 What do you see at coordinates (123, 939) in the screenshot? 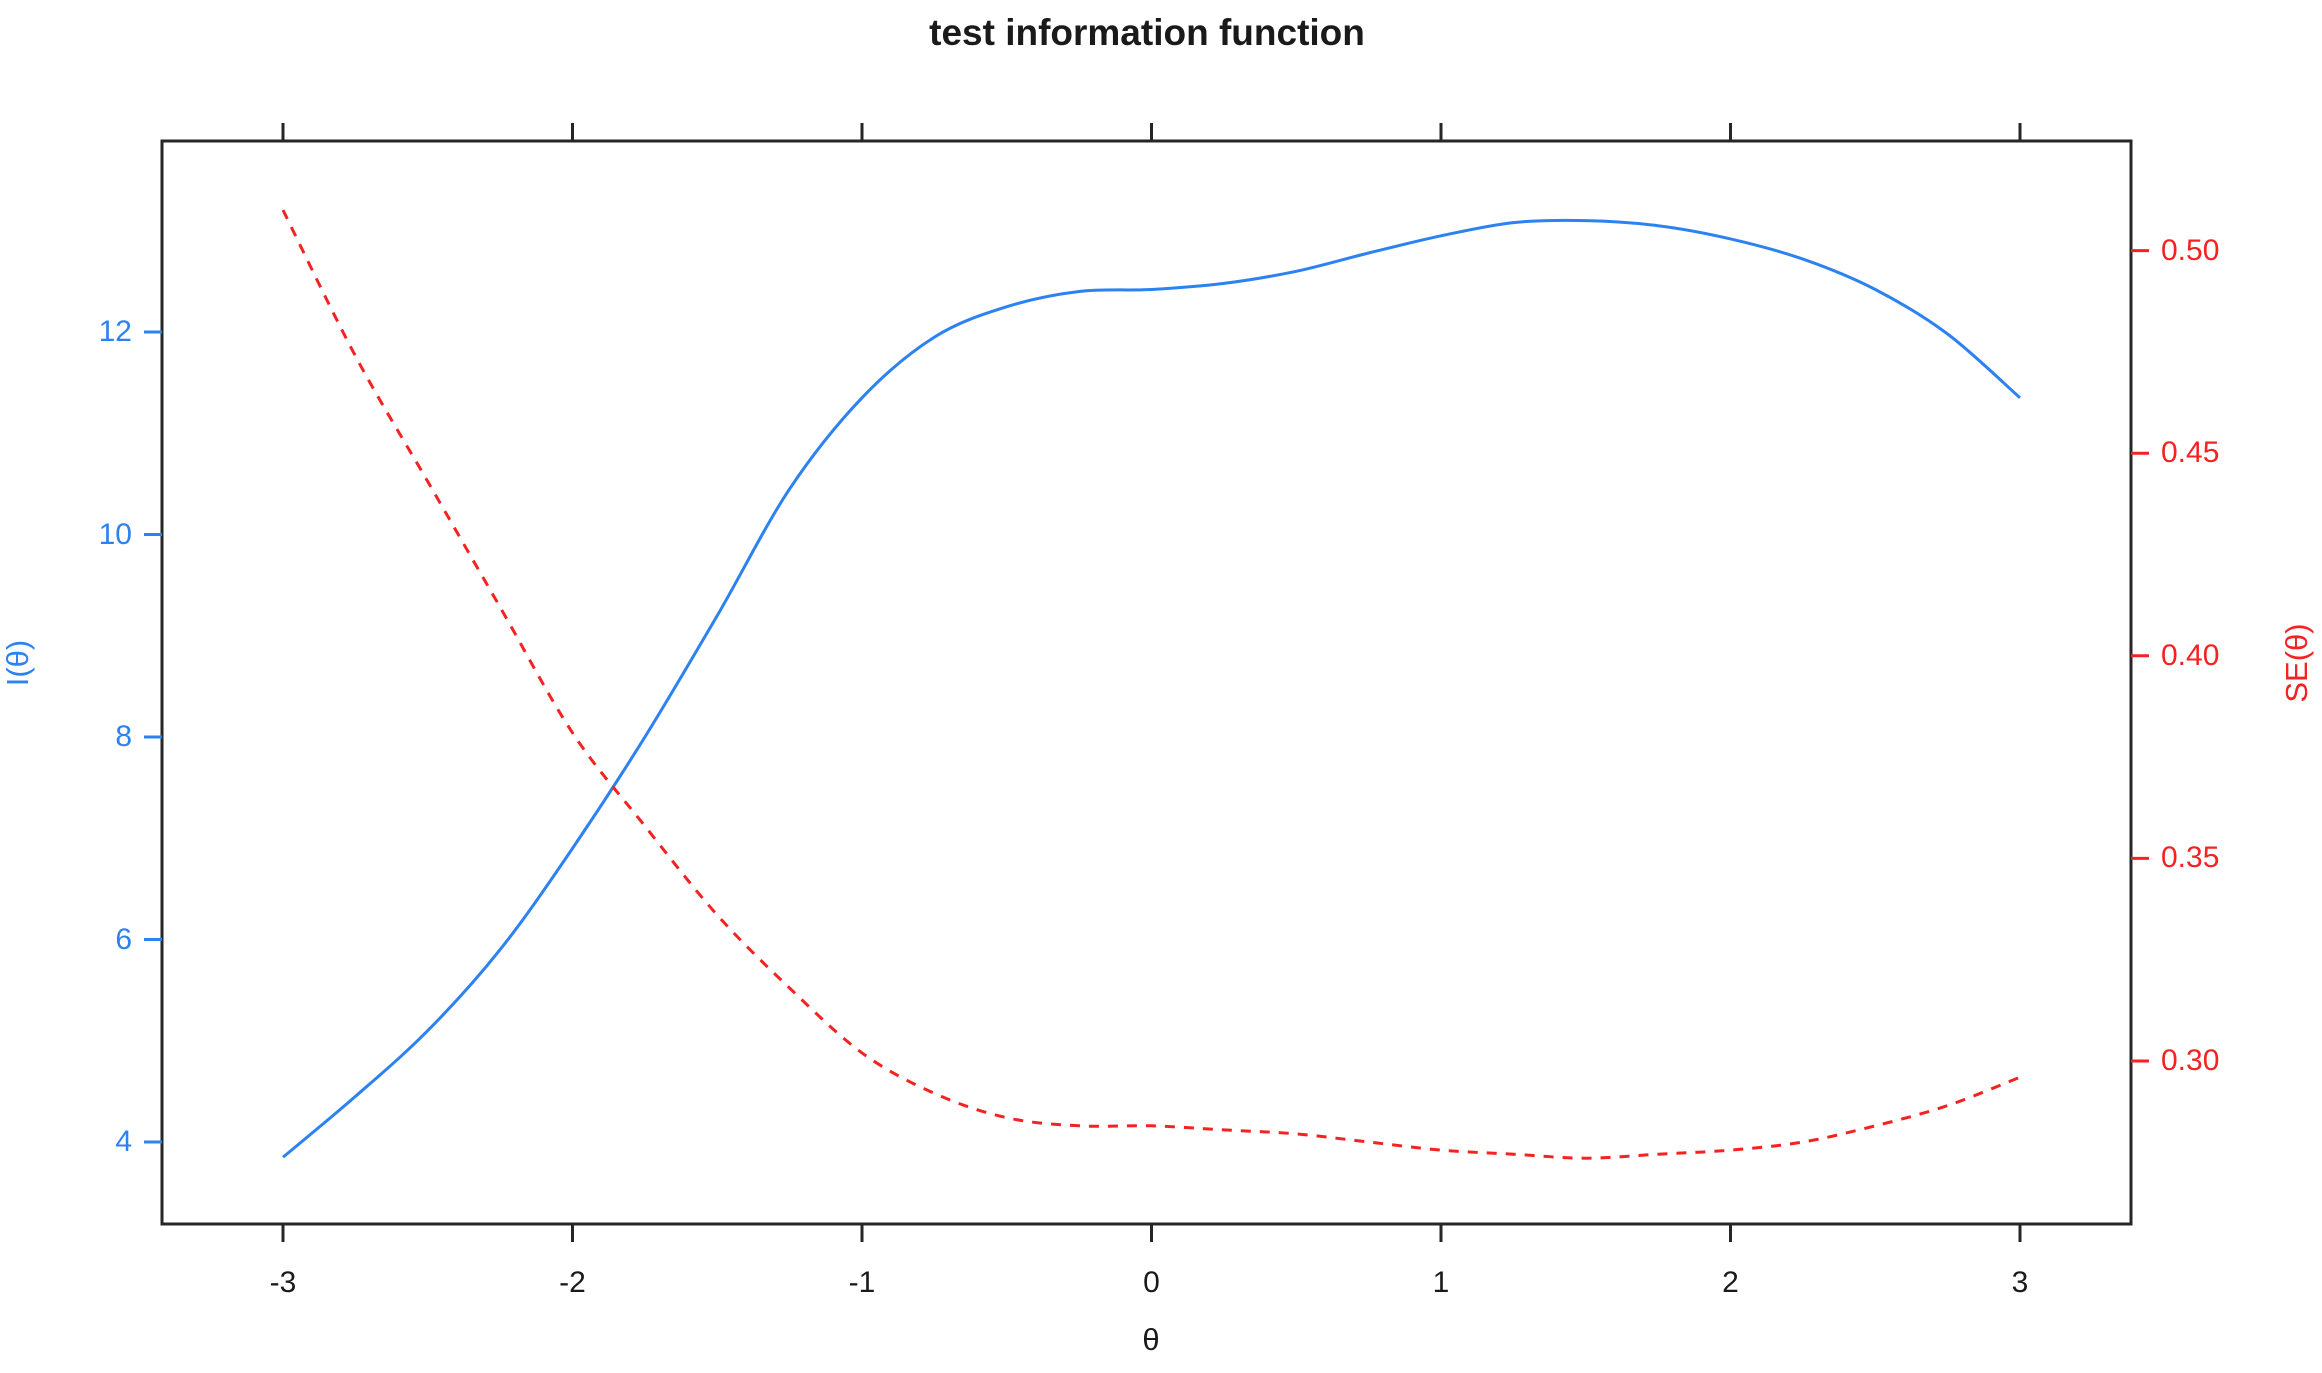
I see `left-tick-label: 6` at bounding box center [123, 939].